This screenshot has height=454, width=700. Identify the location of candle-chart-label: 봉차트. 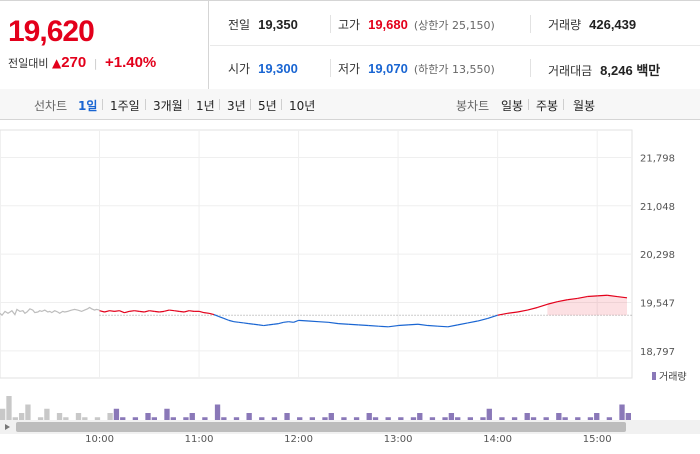
(473, 106).